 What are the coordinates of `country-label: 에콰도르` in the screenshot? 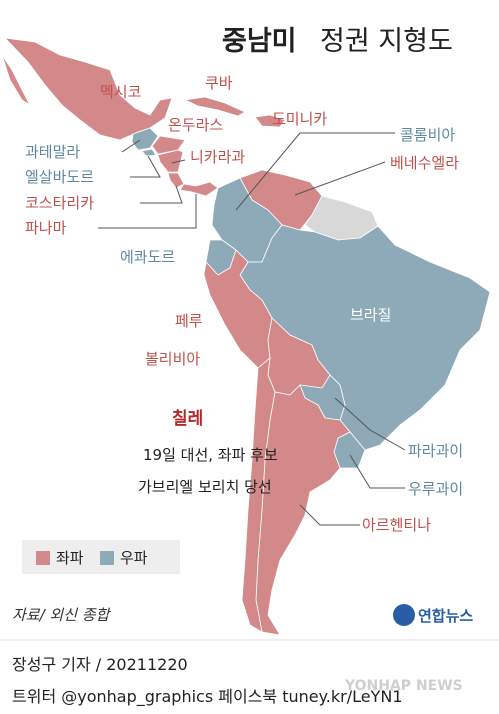 It's located at (147, 257).